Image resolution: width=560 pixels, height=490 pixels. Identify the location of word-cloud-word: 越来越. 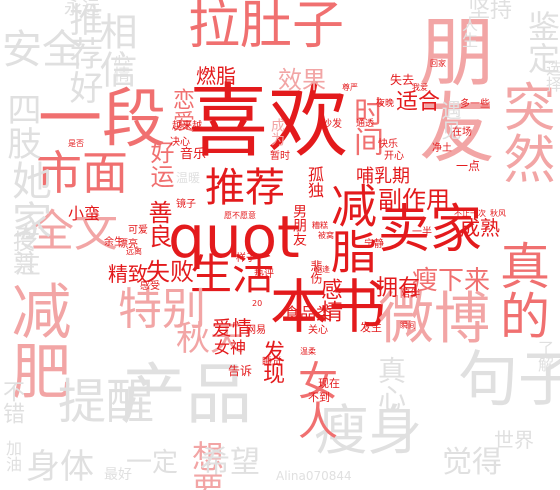
(187, 126).